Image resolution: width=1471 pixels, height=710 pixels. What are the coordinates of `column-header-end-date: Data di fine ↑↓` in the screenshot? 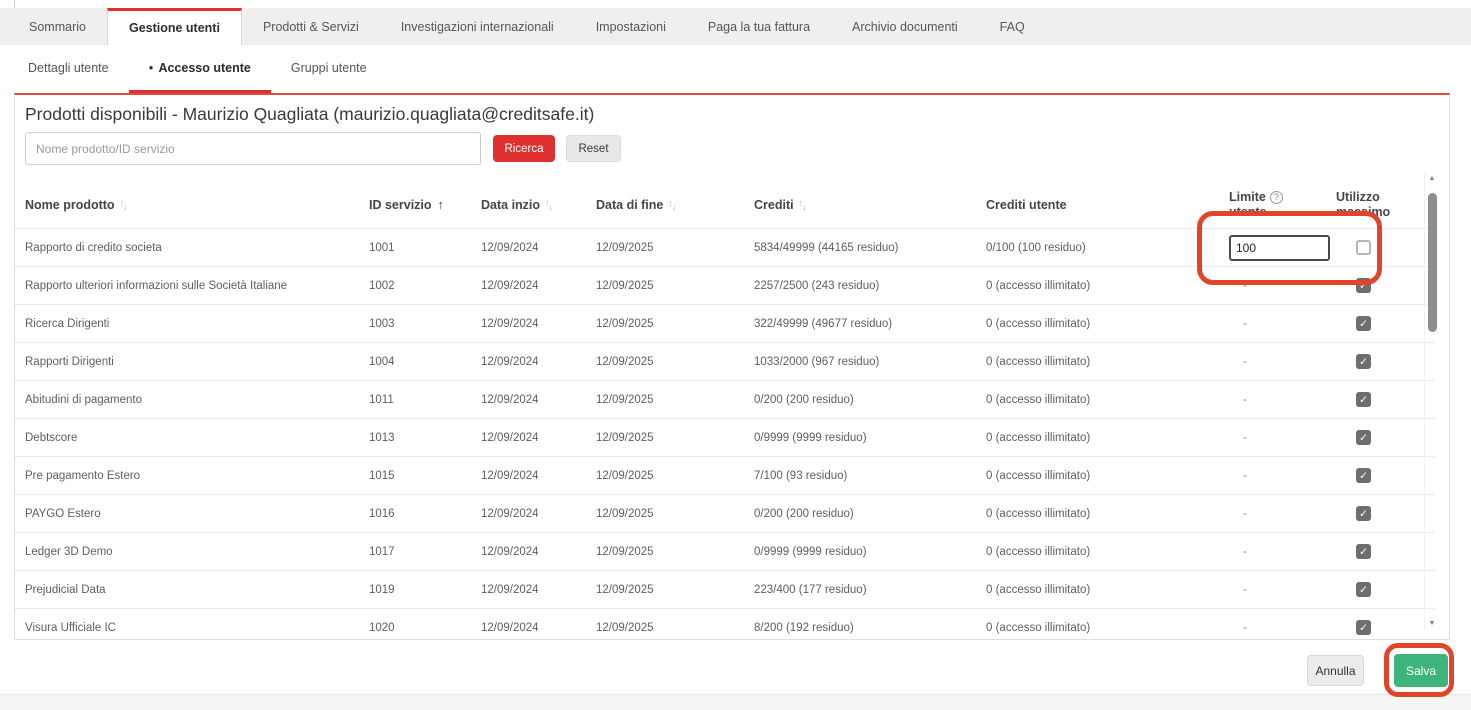 It's located at (675, 205).